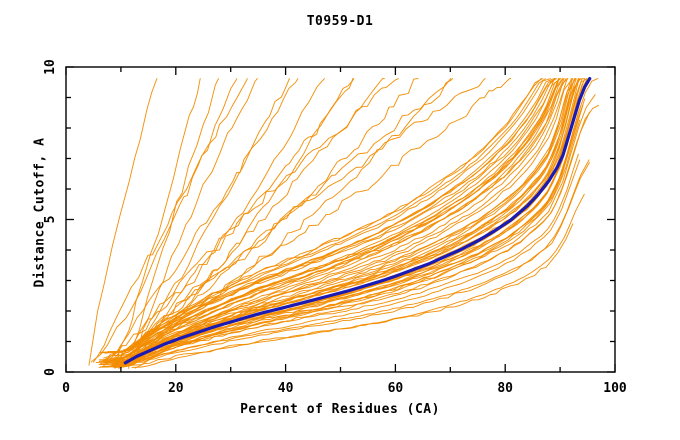  What do you see at coordinates (40, 212) in the screenshot?
I see `y-axis-label: Distance Cutoff, A` at bounding box center [40, 212].